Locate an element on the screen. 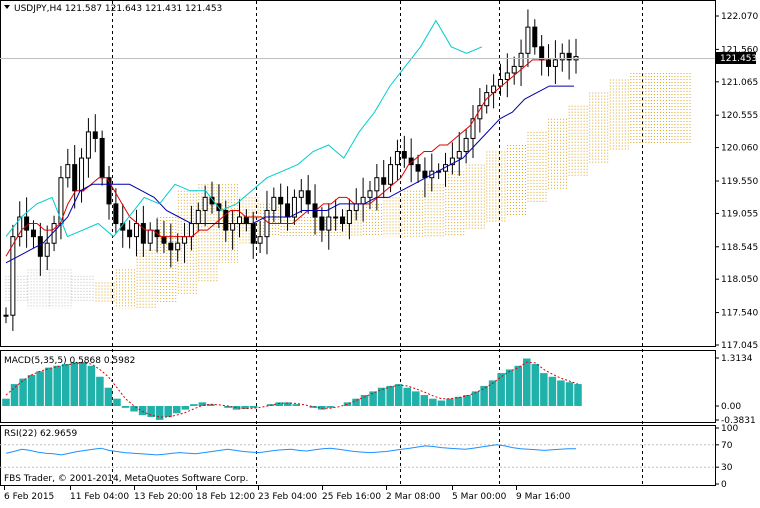 This screenshot has height=508, width=760. rsi-tick-label: 100 is located at coordinates (729, 429).